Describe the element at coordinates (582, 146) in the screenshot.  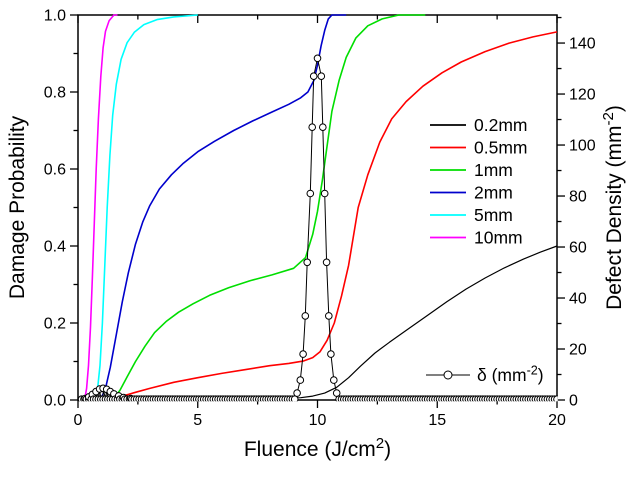
I see `y-right-tick-label: 100` at that location.